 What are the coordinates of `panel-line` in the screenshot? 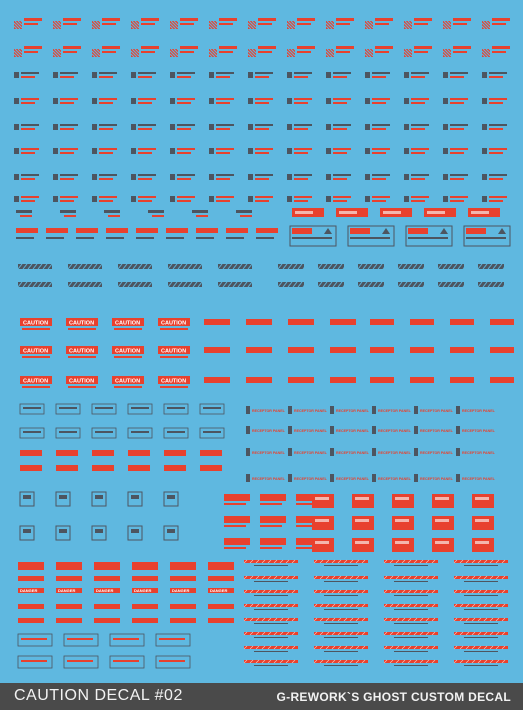 It's located at (32, 408).